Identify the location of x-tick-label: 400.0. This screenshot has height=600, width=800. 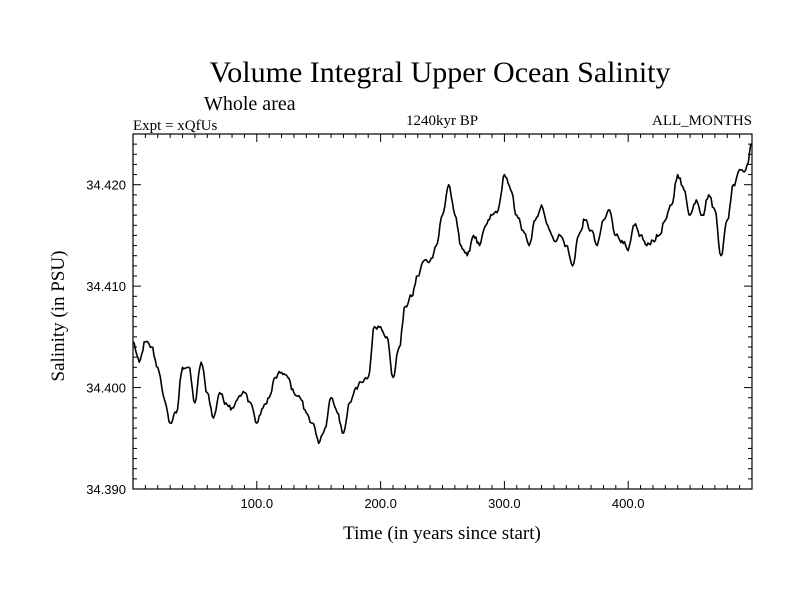
(628, 503).